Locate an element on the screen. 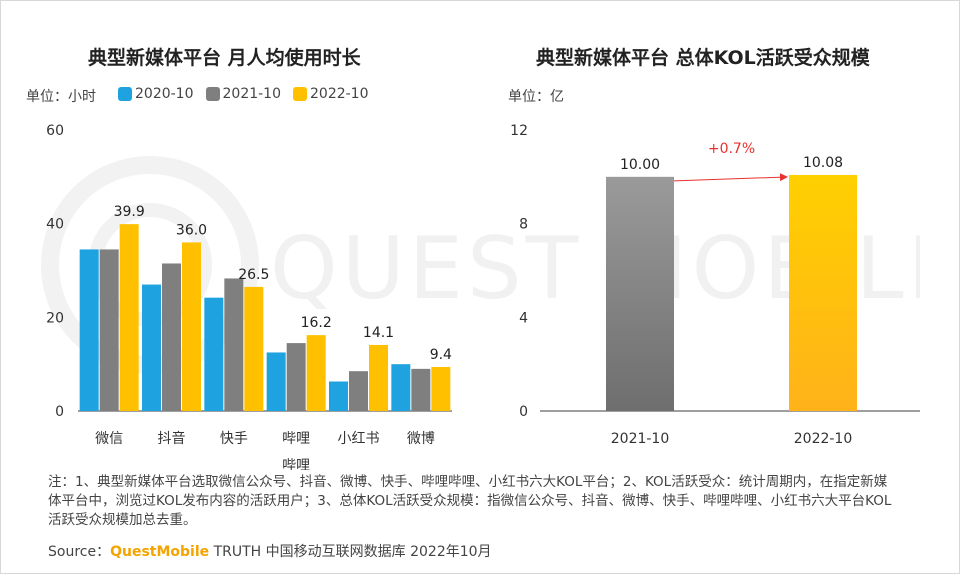  left-chart-unit: 单位：小时 is located at coordinates (61, 97).